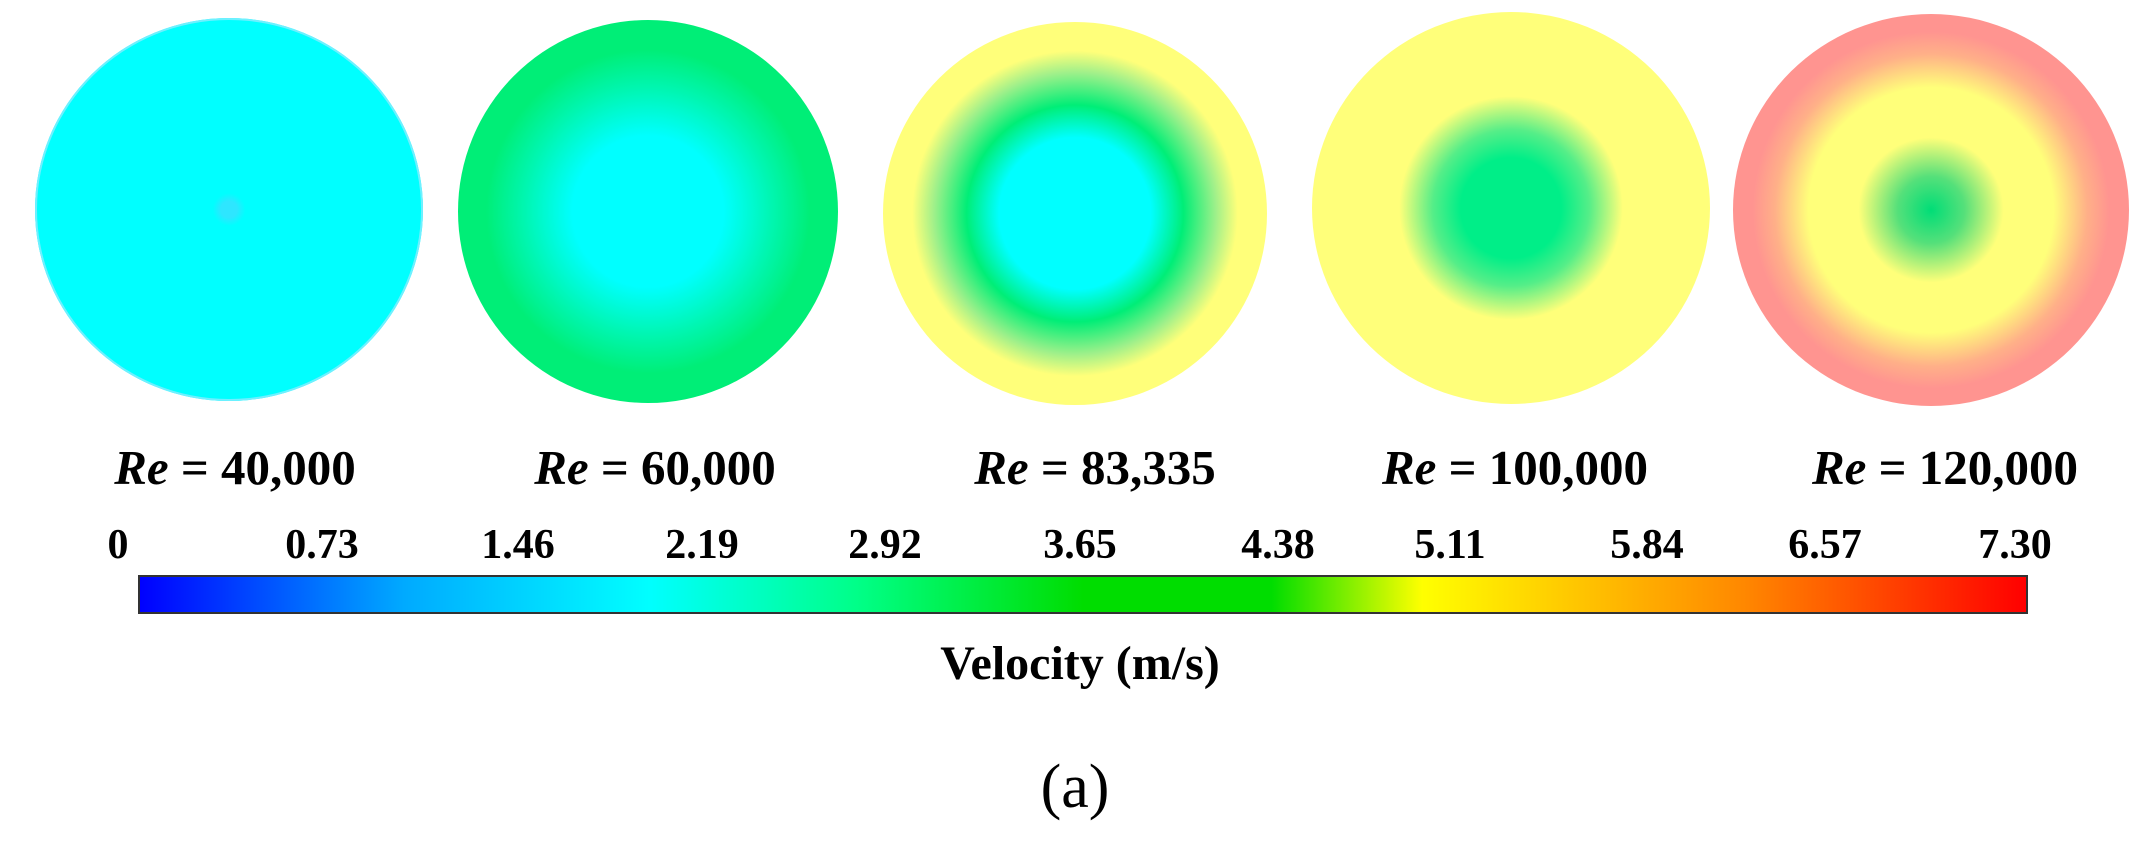 The width and height of the screenshot is (2151, 846). I want to click on colorbar-tick: 5.84, so click(1647, 545).